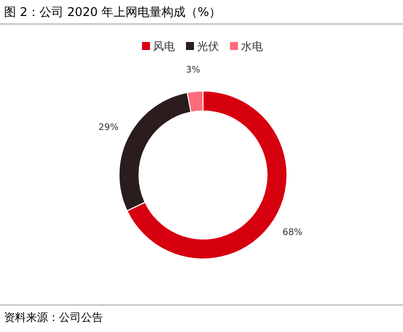 The width and height of the screenshot is (403, 332). Describe the element at coordinates (292, 233) in the screenshot. I see `data-label: 68%` at that location.